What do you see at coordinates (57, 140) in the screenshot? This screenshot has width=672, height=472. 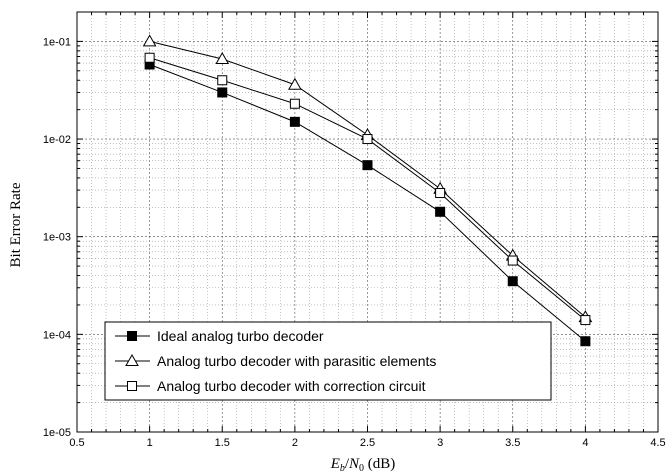 I see `y-tick-label: 1e-02` at bounding box center [57, 140].